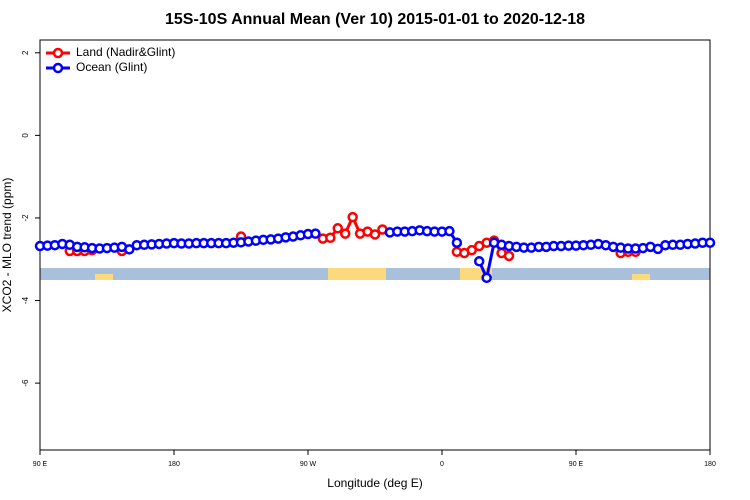 The image size is (750, 500). Describe the element at coordinates (25, 218) in the screenshot. I see `y-tick-label: -2` at that location.